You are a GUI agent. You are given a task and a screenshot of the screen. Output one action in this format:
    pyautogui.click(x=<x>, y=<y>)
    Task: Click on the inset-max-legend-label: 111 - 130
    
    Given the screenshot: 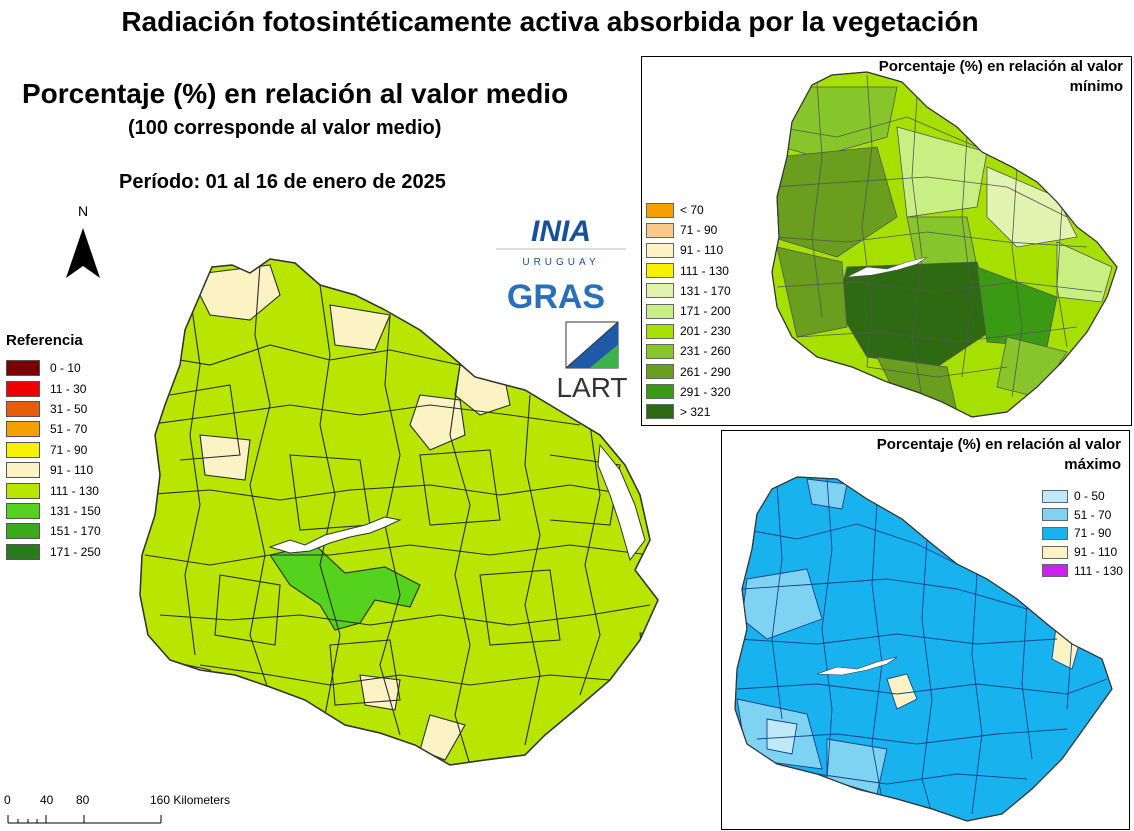 What is the action you would take?
    pyautogui.click(x=1098, y=570)
    